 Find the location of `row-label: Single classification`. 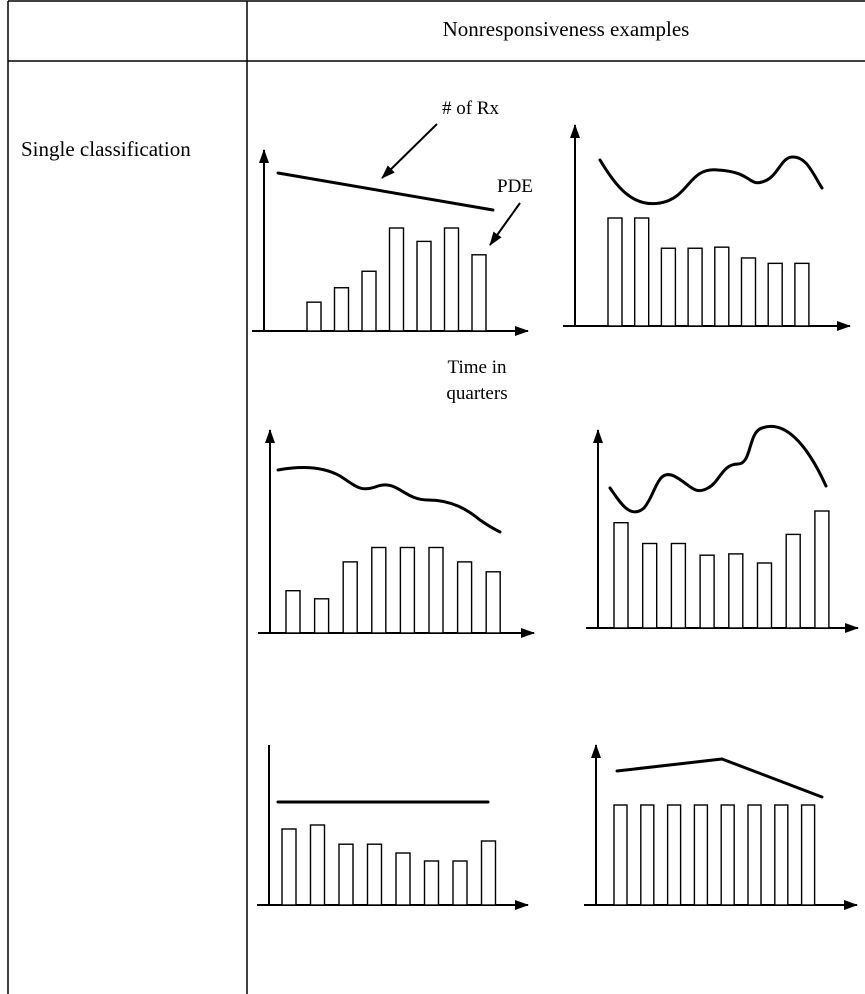

row-label: Single classification is located at coordinates (106, 149).